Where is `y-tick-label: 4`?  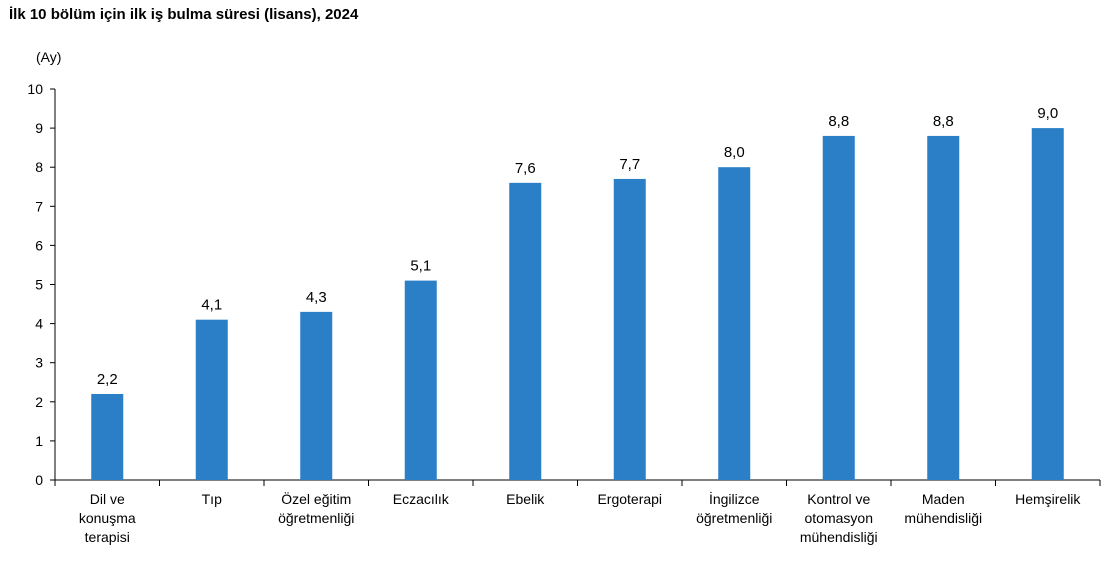
y-tick-label: 4 is located at coordinates (39, 324).